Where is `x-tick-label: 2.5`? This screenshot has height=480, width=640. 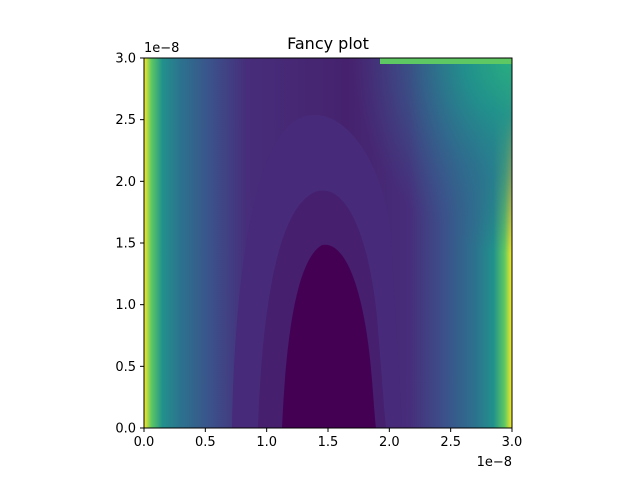
x-tick-label: 2.5 is located at coordinates (450, 442).